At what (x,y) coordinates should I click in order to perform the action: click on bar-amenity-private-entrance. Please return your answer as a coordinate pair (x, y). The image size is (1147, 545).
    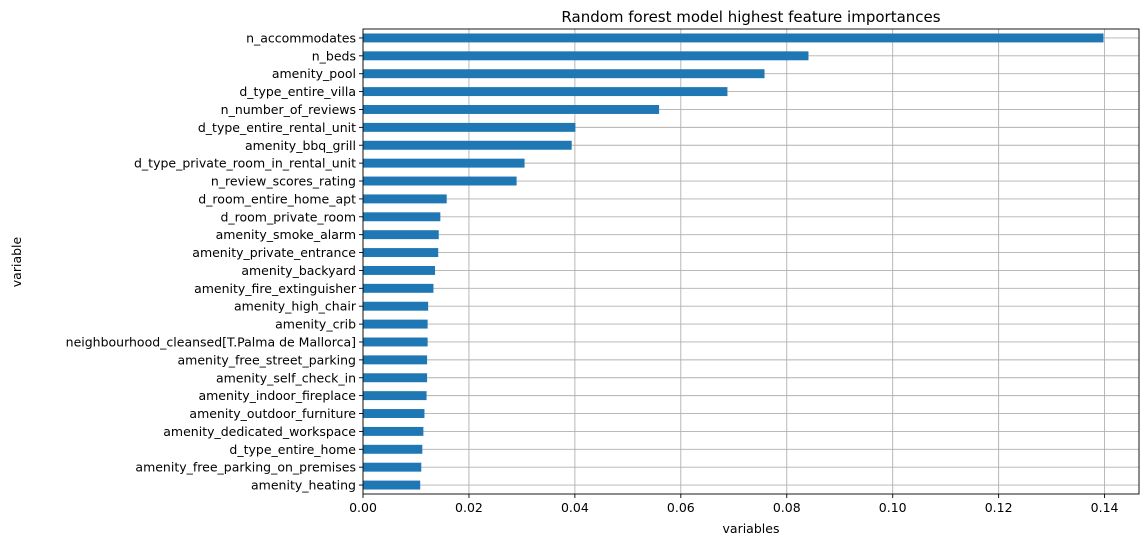
    Looking at the image, I should click on (401, 253).